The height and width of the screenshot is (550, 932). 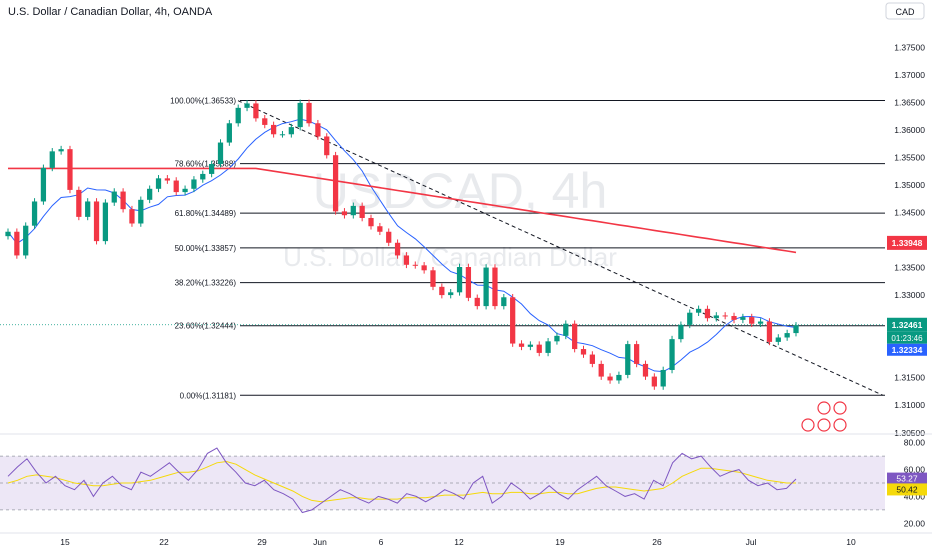 I want to click on fib-level-label: 23.60%(1.32444), so click(x=206, y=326).